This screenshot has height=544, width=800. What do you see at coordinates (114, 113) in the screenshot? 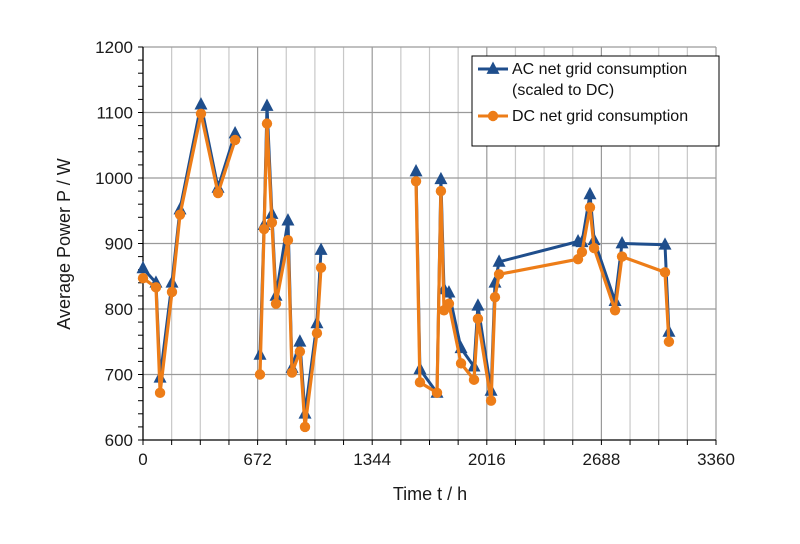
I see `y-tick-label: 1100` at bounding box center [114, 113].